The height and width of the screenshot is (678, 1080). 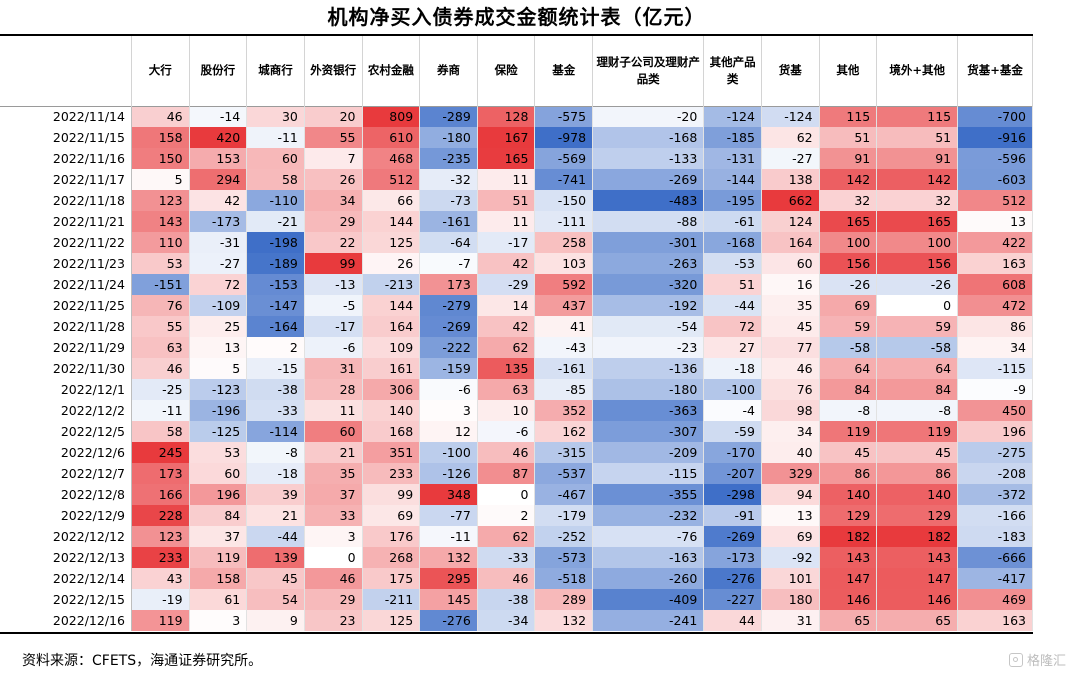 I want to click on heat-cell: -114, so click(x=275, y=431).